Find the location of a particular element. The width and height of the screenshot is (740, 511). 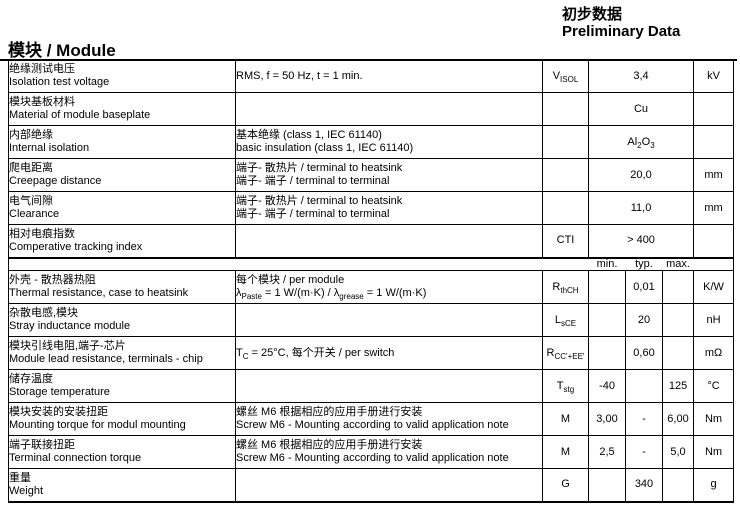

condition-line: basic insulation (class 1, IEC 61140) is located at coordinates (325, 148).